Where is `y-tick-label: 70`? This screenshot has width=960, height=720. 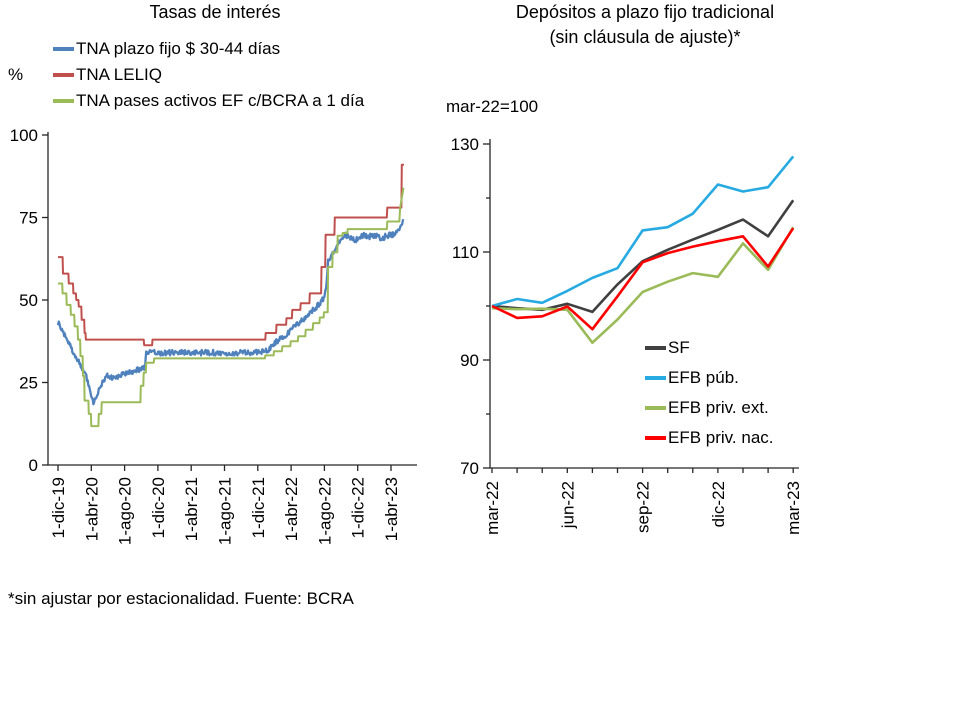
y-tick-label: 70 is located at coordinates (469, 468).